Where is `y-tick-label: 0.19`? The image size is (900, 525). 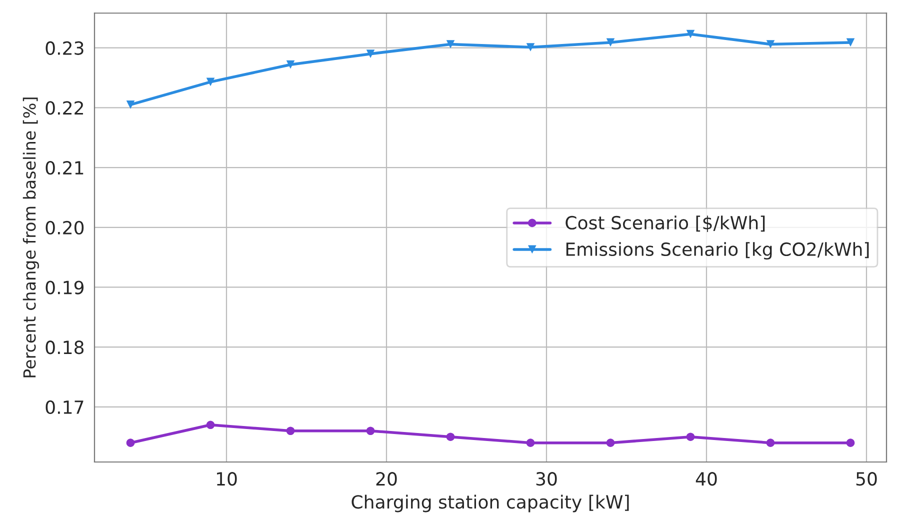 y-tick-label: 0.19 is located at coordinates (65, 287).